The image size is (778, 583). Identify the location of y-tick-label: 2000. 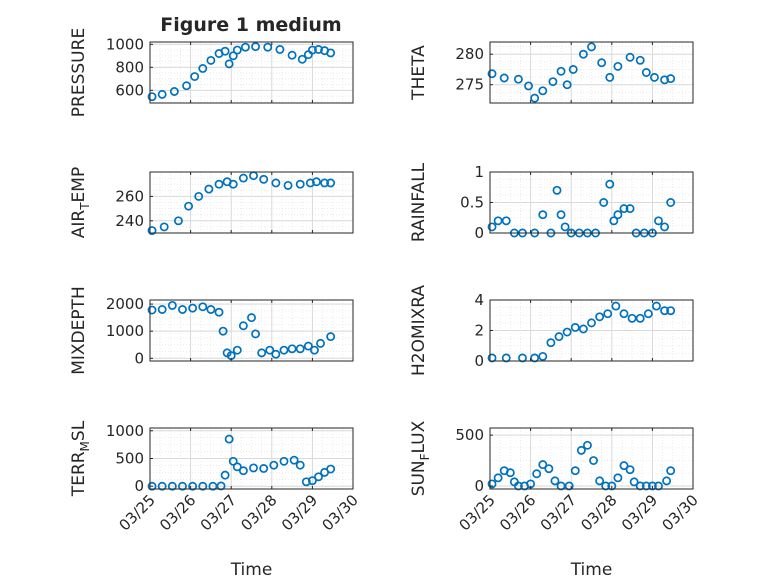
(125, 304).